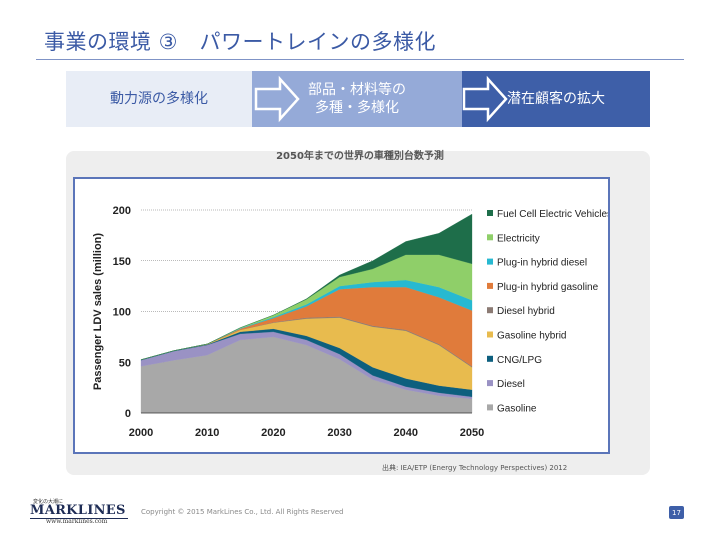  Describe the element at coordinates (79, 518) in the screenshot. I see `logo-underline` at that location.